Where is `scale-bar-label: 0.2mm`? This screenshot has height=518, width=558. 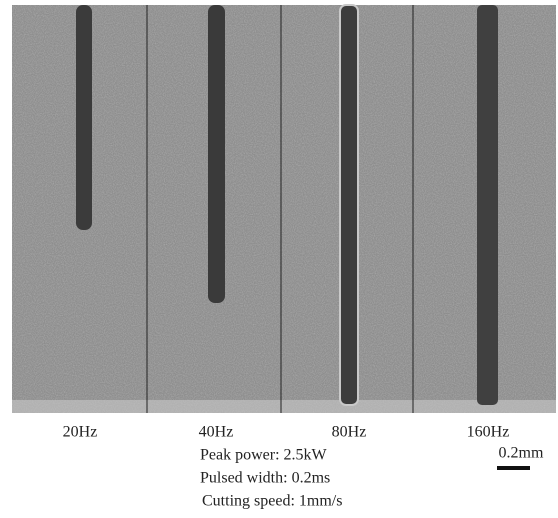 scale-bar-label: 0.2mm is located at coordinates (521, 453).